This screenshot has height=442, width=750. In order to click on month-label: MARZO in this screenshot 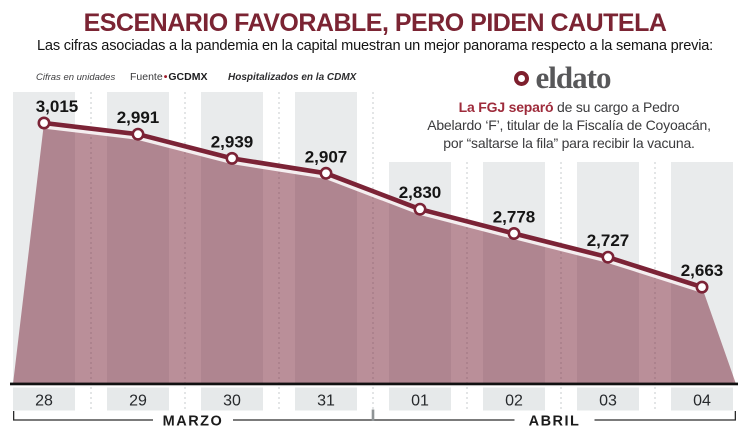, I will do `click(193, 422)`.